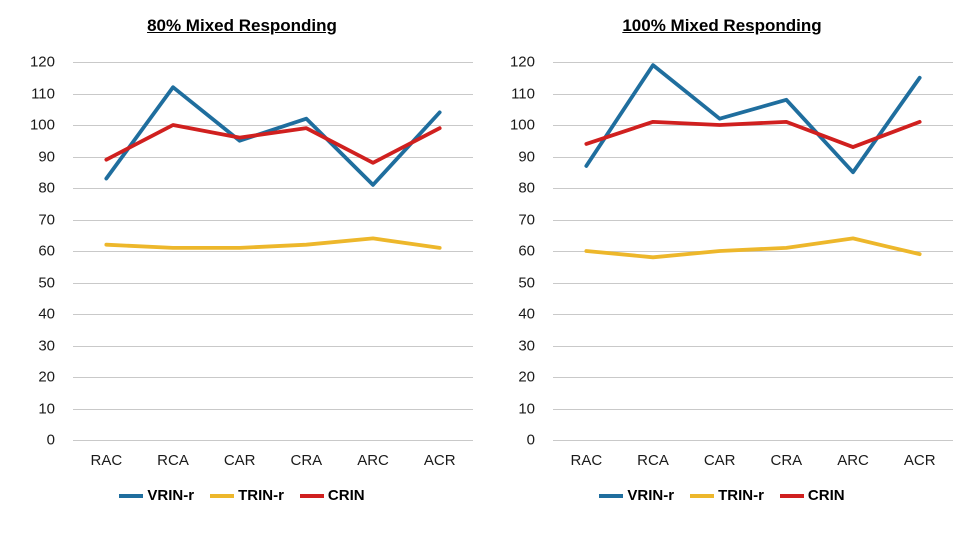 This screenshot has width=960, height=540. What do you see at coordinates (722, 25) in the screenshot?
I see `chart-title: 100% Mixed Responding` at bounding box center [722, 25].